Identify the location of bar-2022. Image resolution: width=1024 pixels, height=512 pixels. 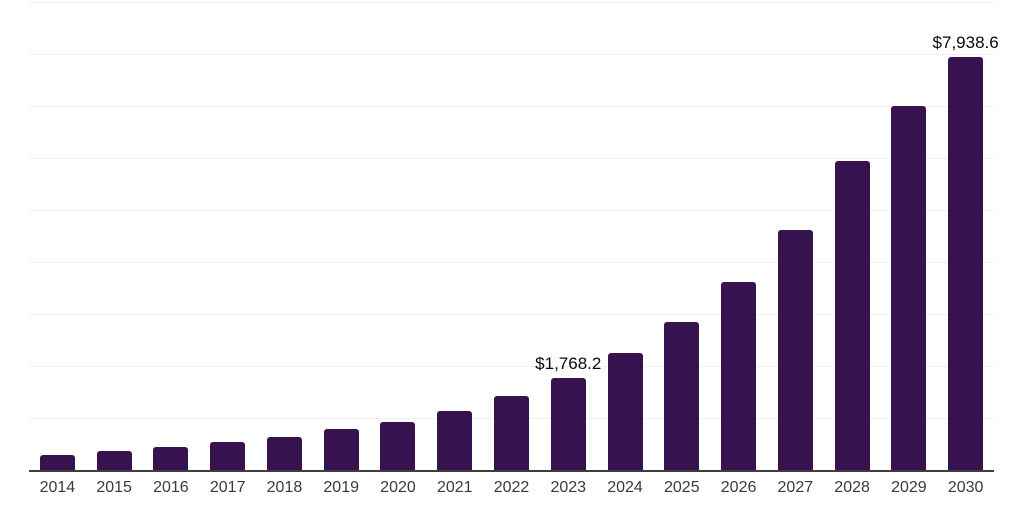
(511, 433).